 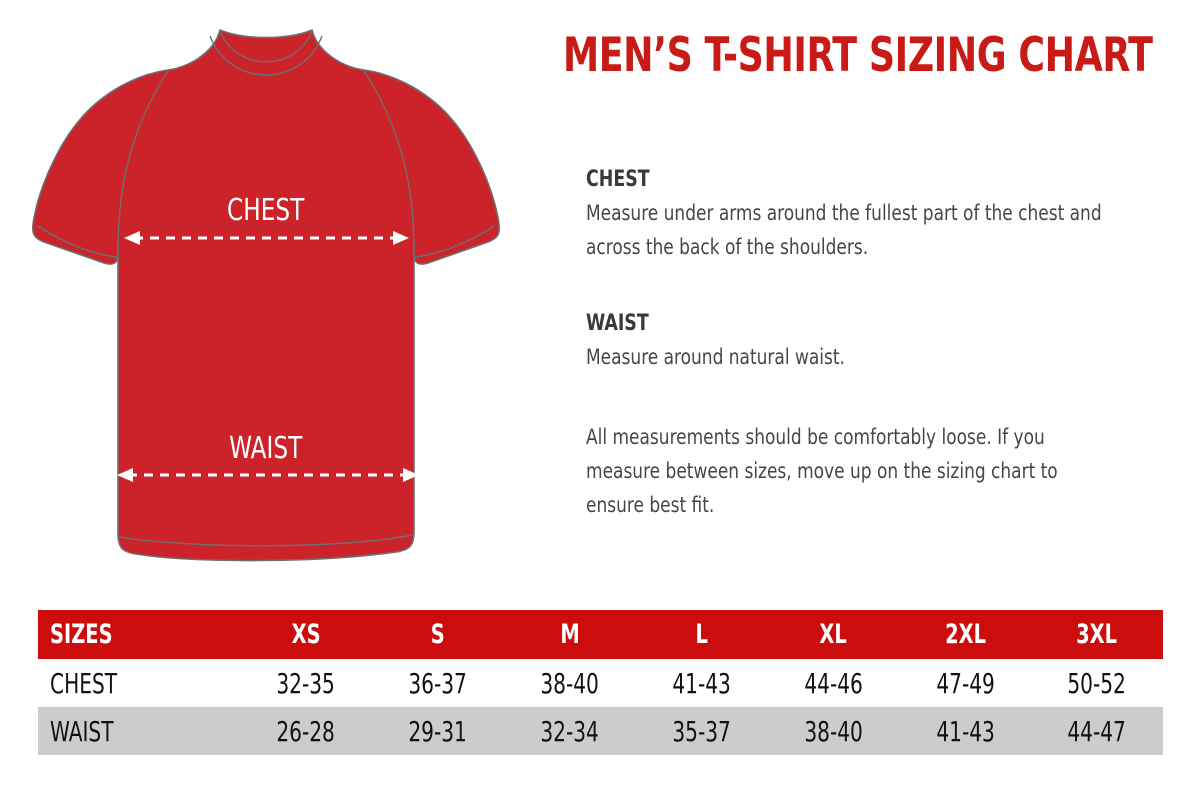 I want to click on header-cell-size-6: 3XL, so click(x=1097, y=634).